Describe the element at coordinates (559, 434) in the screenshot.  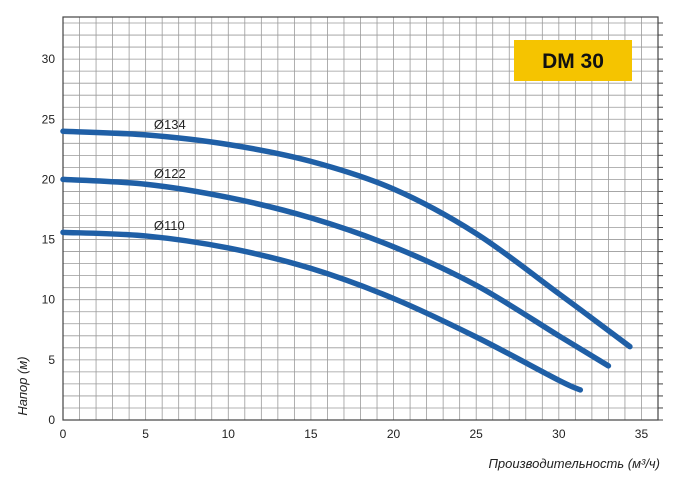
I see `x-tick-label: 30` at that location.